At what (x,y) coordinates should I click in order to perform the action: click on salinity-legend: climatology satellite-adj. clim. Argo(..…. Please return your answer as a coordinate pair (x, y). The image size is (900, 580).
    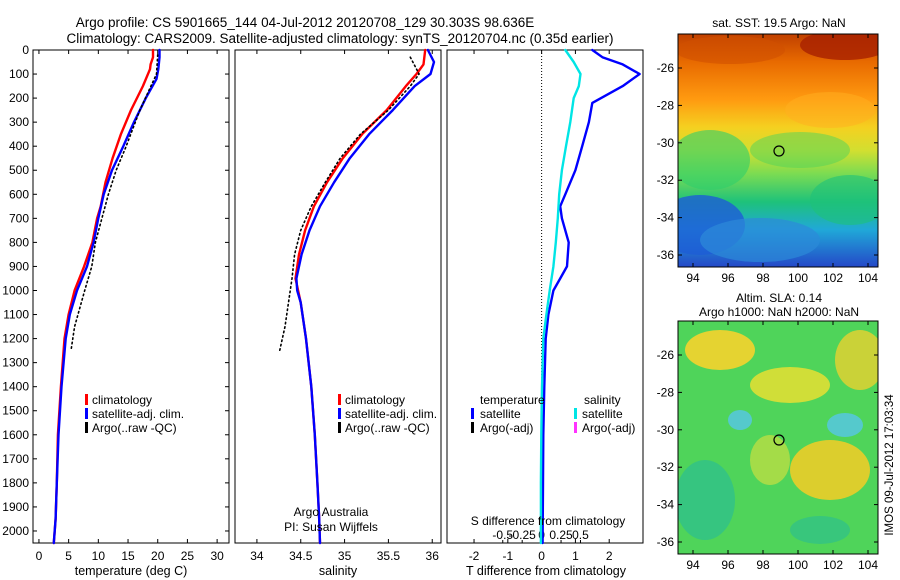
    Looking at the image, I should click on (387, 414).